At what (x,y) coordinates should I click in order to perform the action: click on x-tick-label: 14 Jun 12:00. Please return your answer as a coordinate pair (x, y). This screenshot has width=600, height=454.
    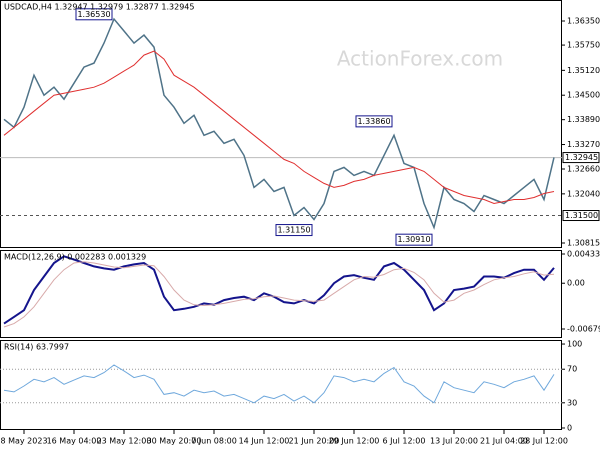
    Looking at the image, I should click on (264, 441).